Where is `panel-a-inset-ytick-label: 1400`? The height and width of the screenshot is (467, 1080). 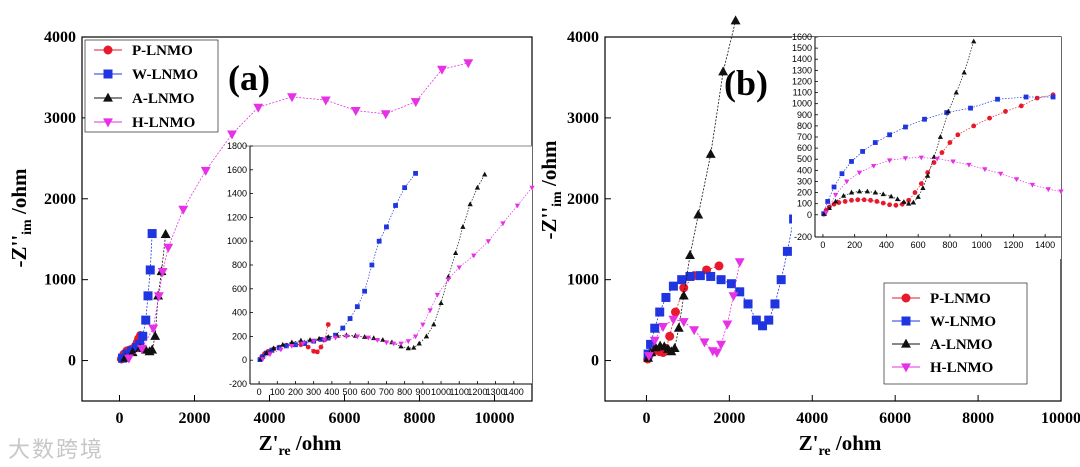 panel-a-inset-ytick-label: 1400 is located at coordinates (237, 194).